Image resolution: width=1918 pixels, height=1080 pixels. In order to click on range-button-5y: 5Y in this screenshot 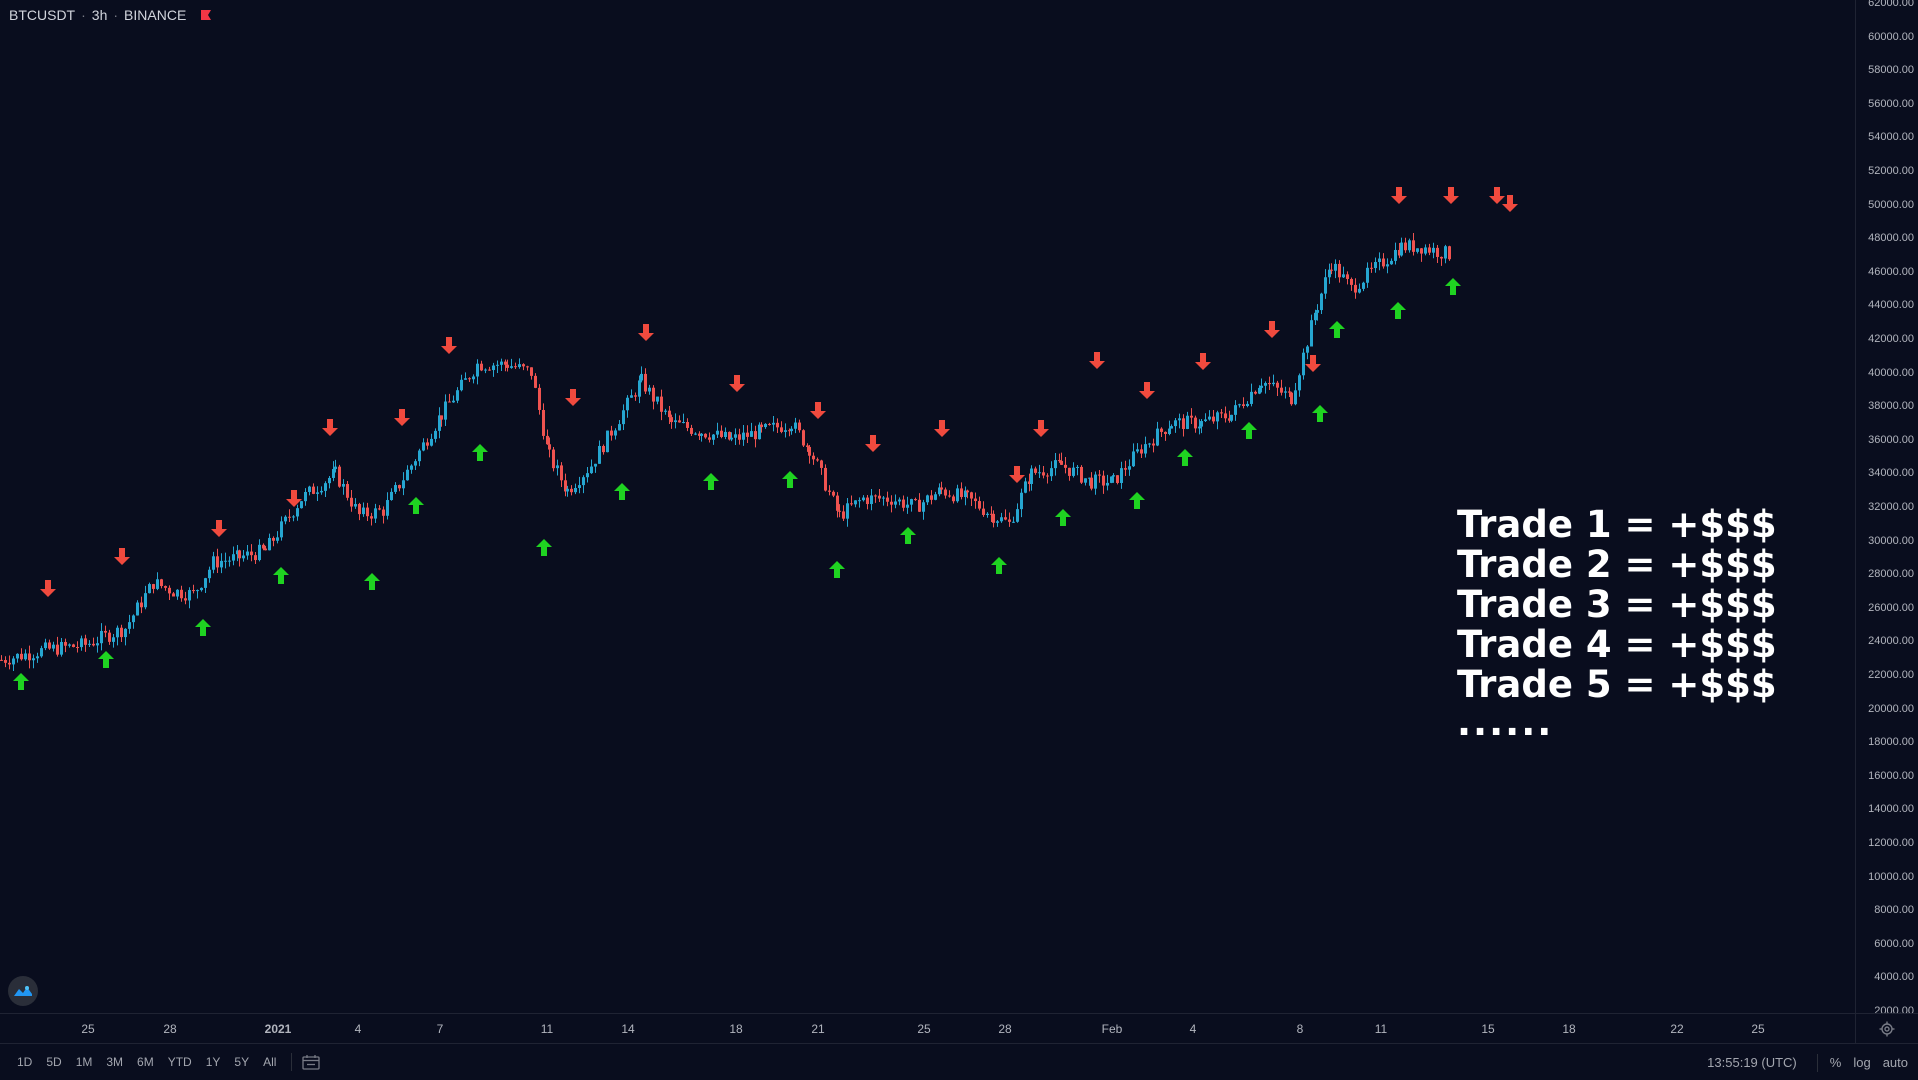, I will do `click(242, 1062)`.